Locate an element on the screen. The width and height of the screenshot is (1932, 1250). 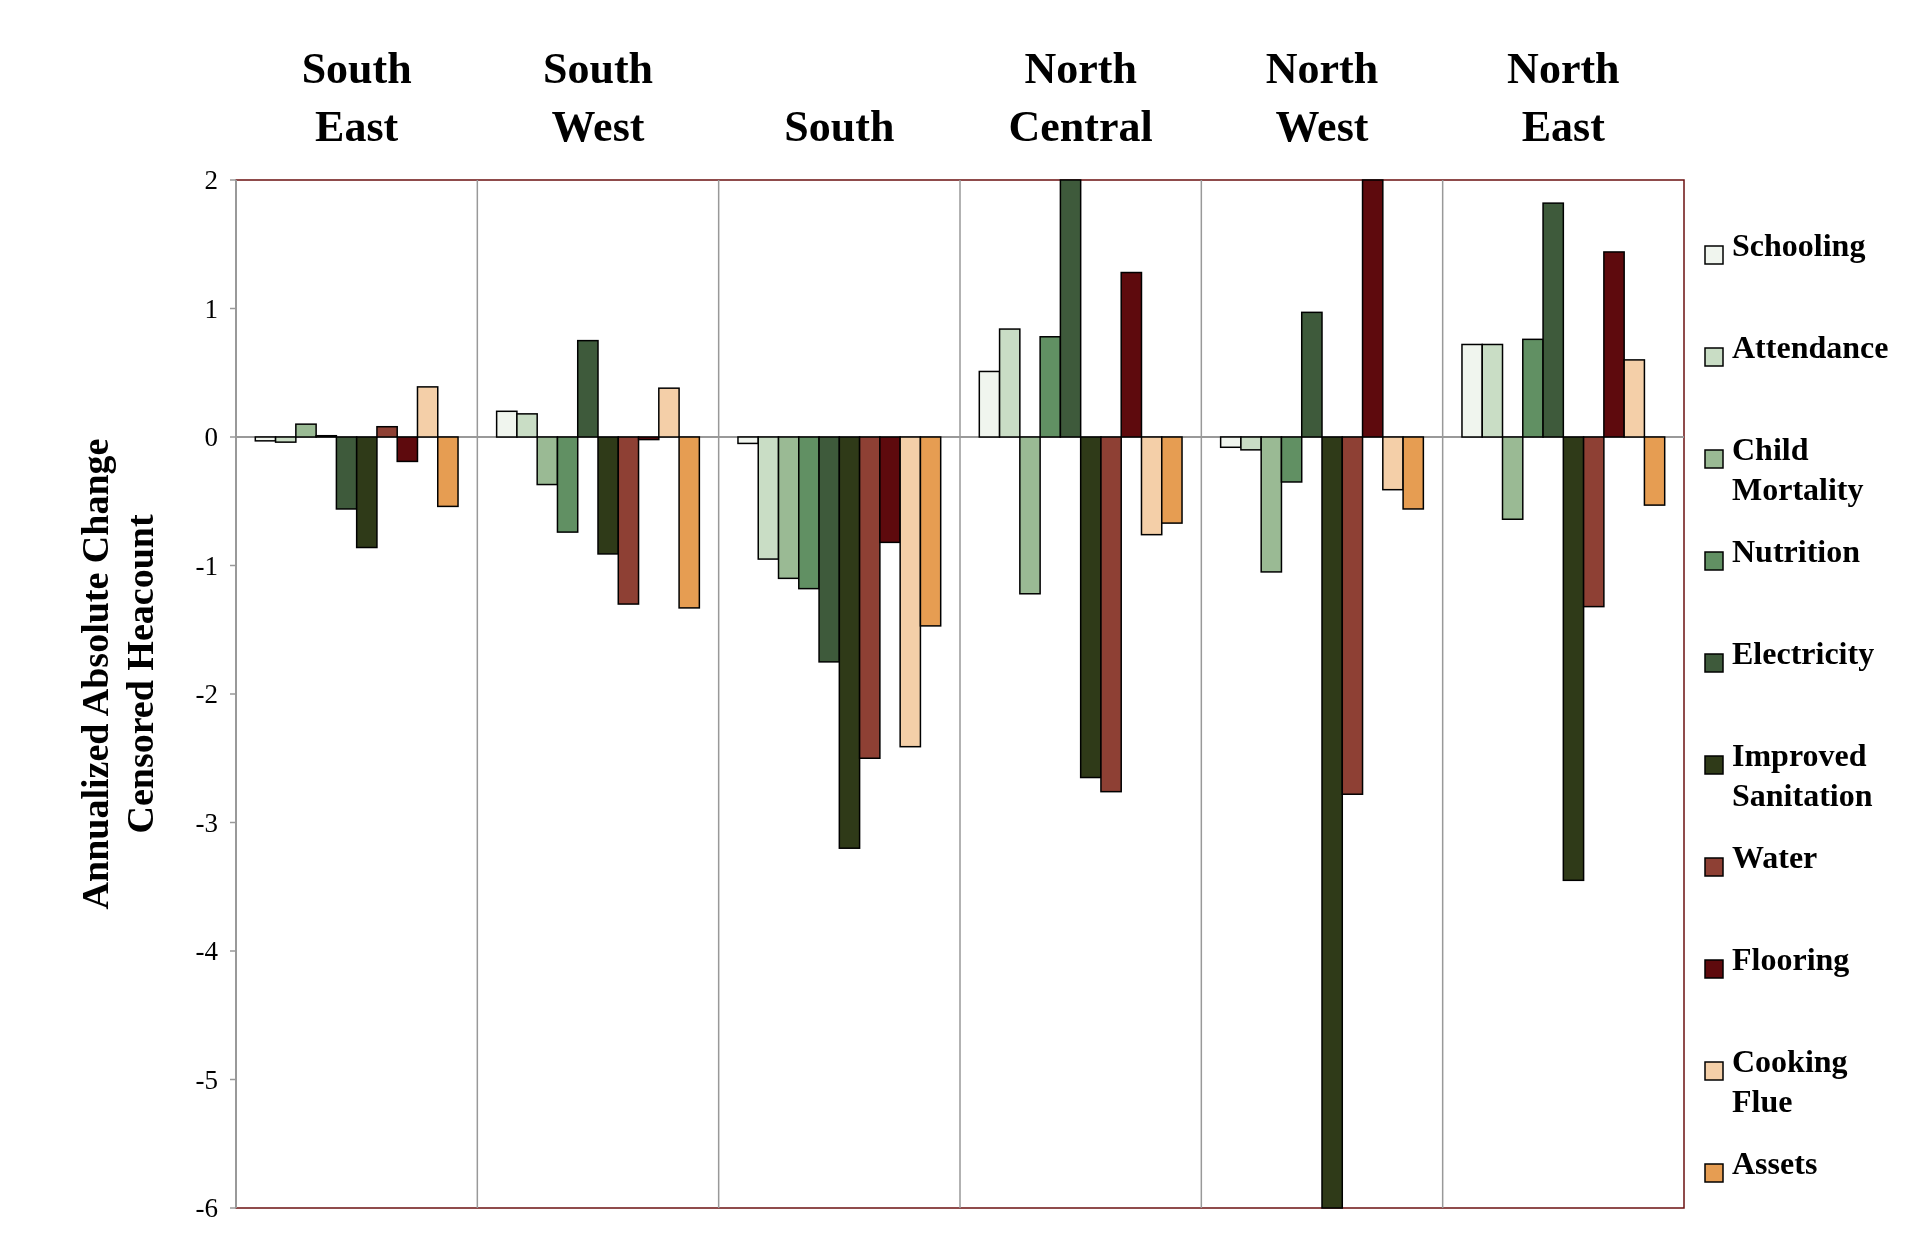
y-axis-title: Annualized Absolute Change Censored Heacount is located at coordinates (117, 674).